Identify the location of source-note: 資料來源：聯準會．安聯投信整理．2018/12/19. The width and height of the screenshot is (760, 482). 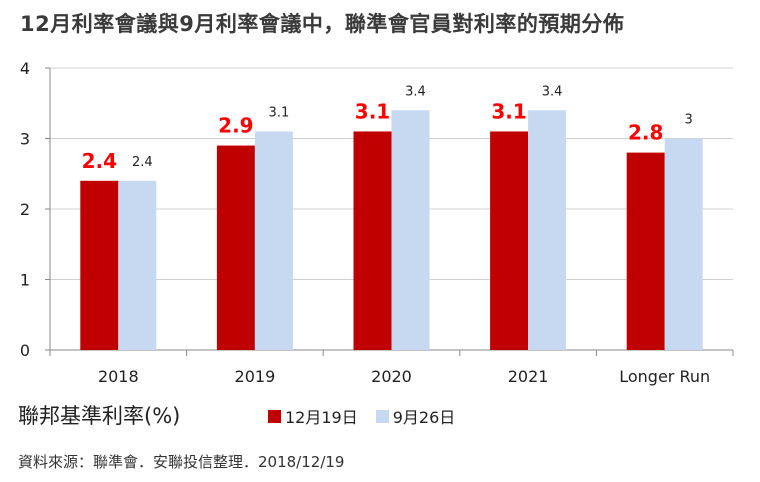
(181, 462).